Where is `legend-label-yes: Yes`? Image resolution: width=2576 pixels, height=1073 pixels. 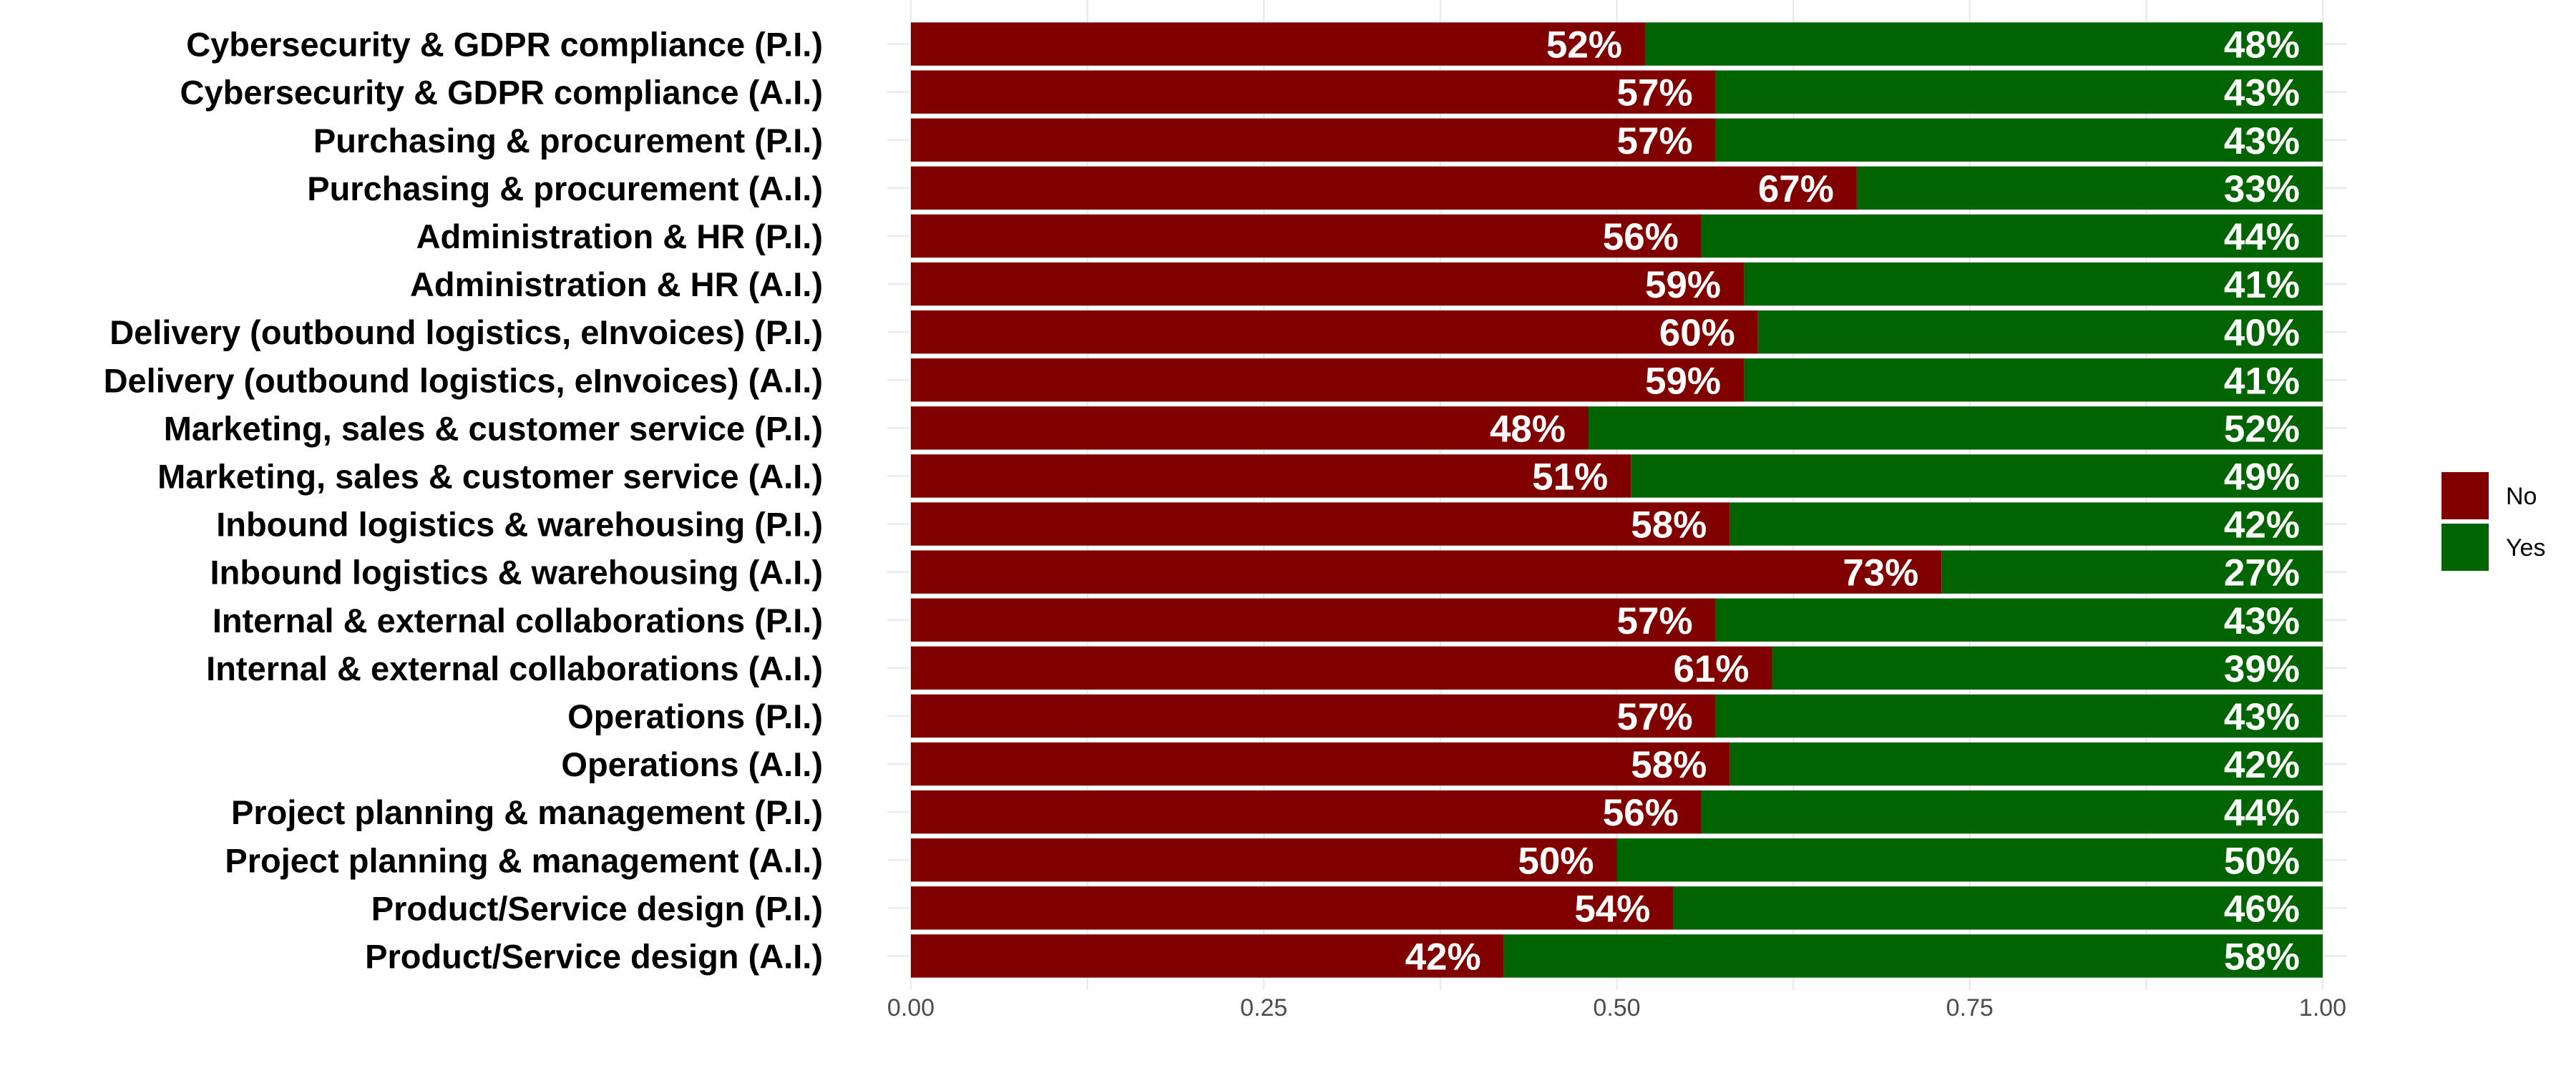
legend-label-yes: Yes is located at coordinates (2525, 548).